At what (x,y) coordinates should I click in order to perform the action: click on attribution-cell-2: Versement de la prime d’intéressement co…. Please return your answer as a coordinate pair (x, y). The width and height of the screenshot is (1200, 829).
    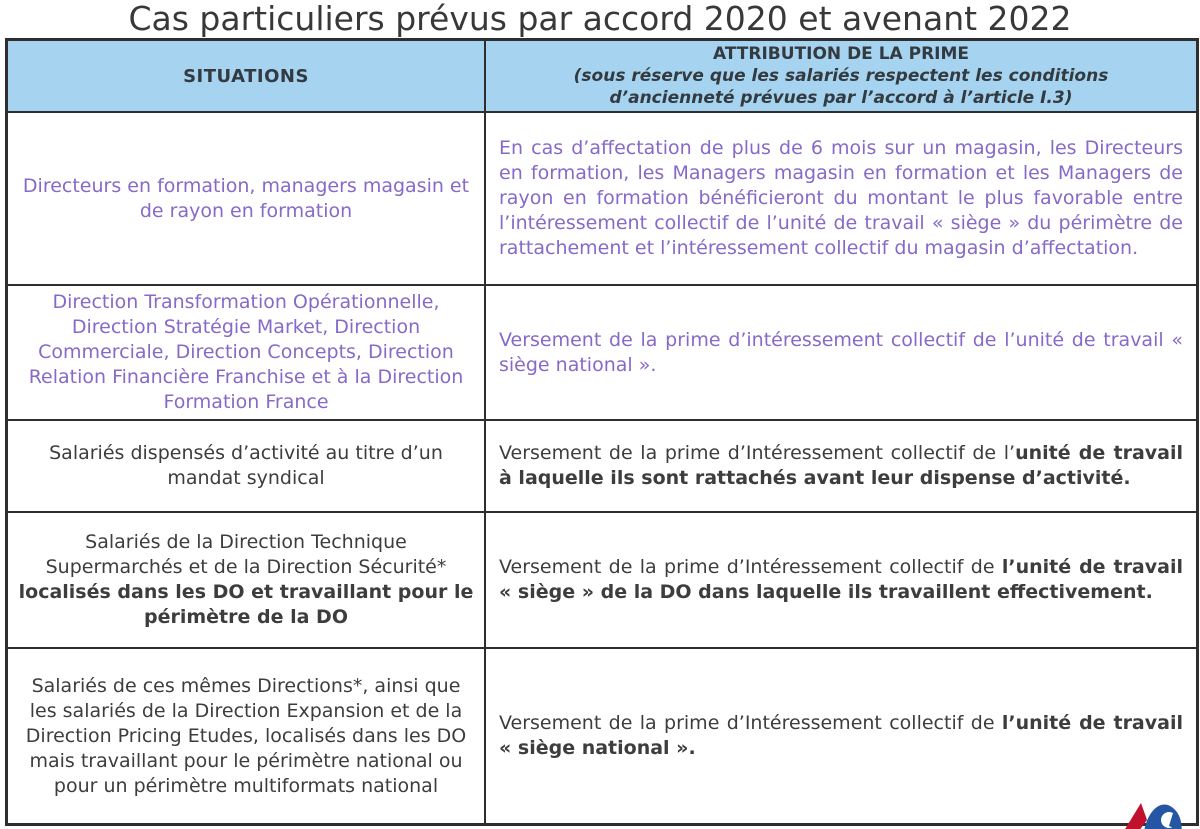
    Looking at the image, I should click on (841, 353).